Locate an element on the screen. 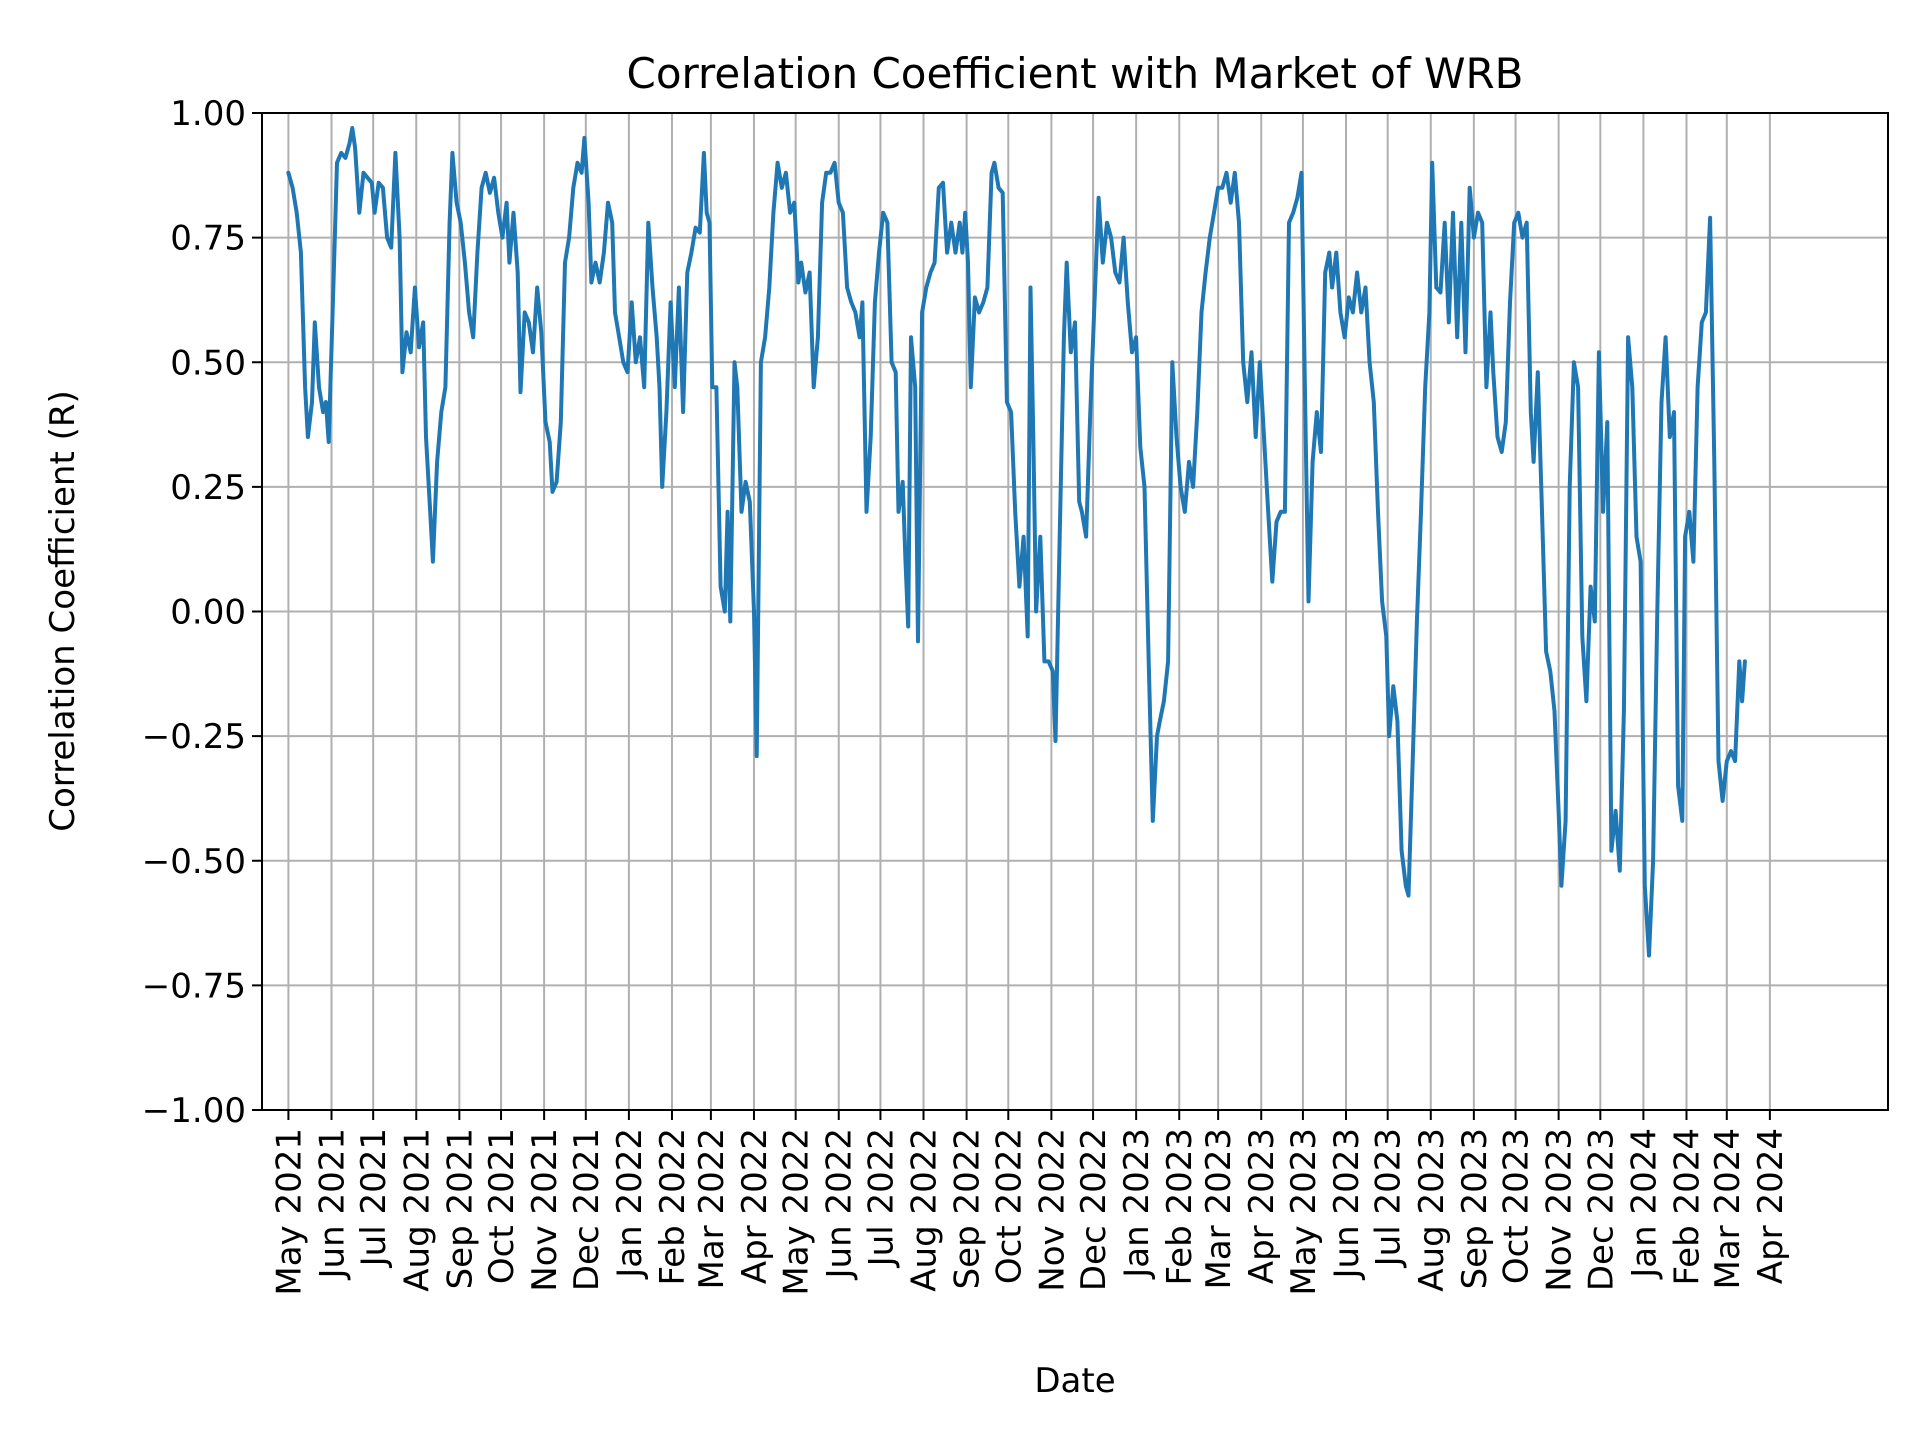  x-tick-label: Sep 2021 is located at coordinates (460, 1208).